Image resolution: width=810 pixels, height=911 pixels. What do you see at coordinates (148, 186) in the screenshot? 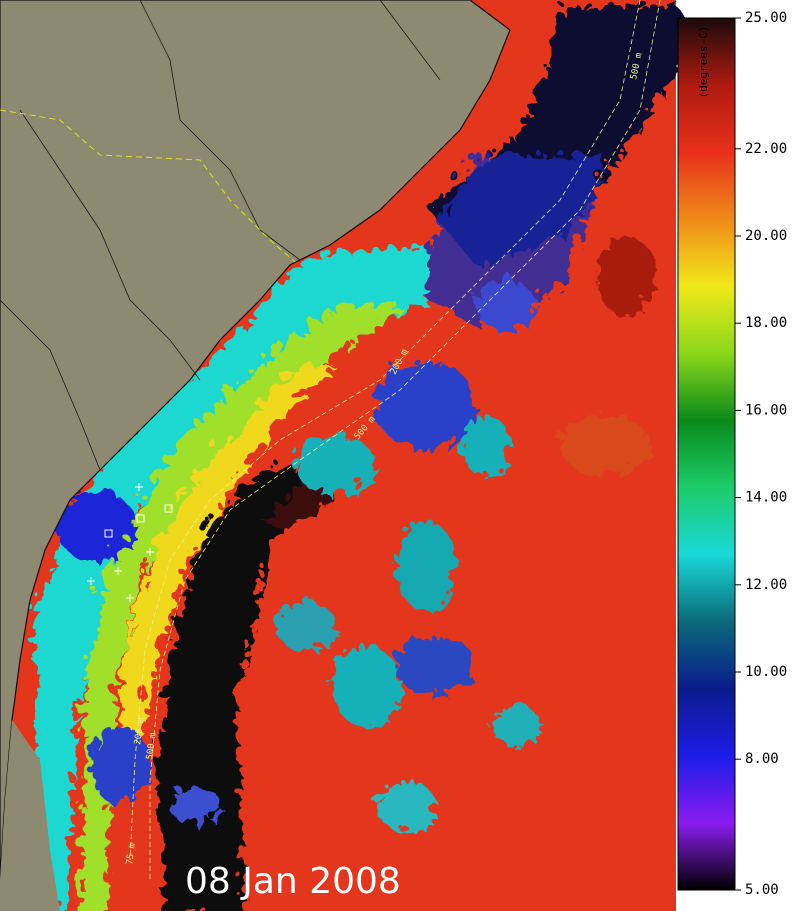
I see `state-line` at bounding box center [148, 186].